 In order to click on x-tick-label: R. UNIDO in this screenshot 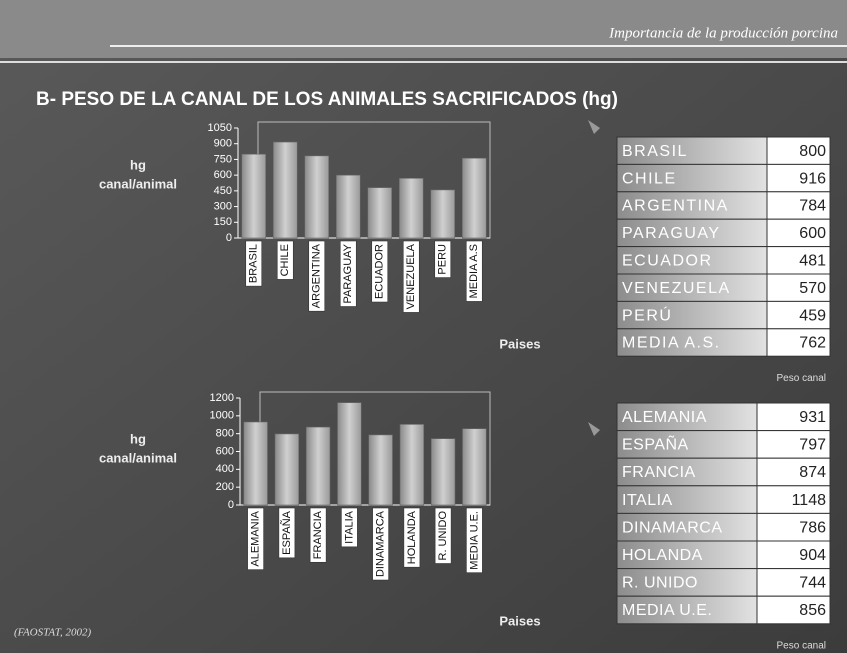, I will do `click(443, 536)`.